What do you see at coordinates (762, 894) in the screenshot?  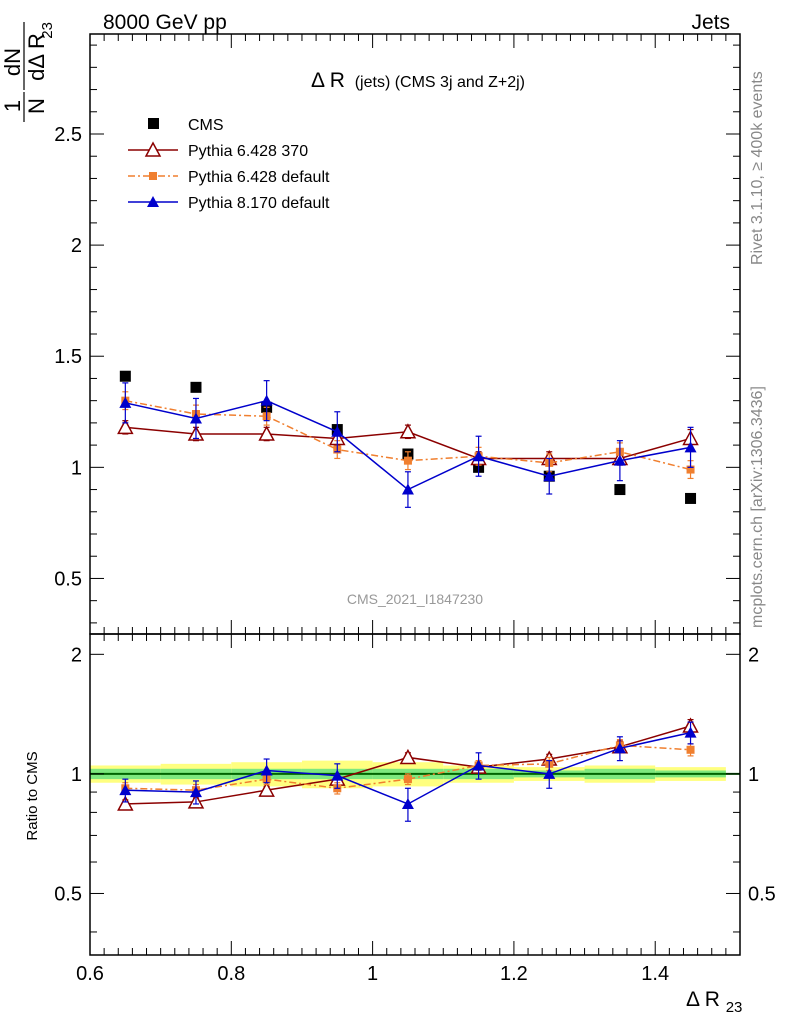 I see `ratio-y-tick-label-right: 0.5` at bounding box center [762, 894].